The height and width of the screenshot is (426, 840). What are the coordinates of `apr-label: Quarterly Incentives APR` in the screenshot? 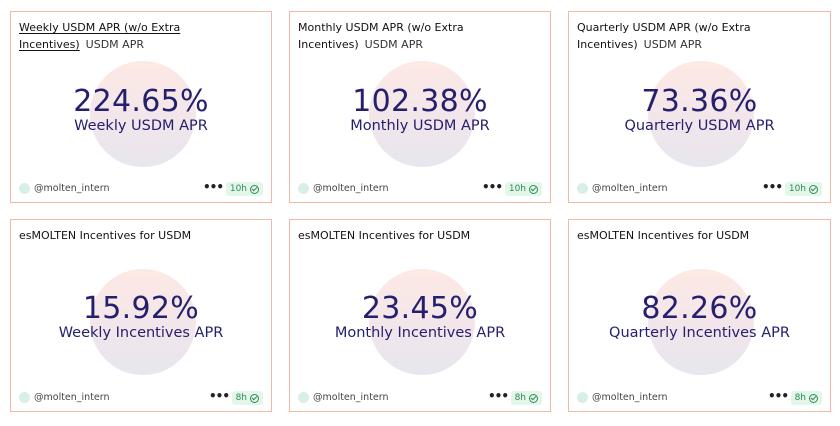 It's located at (699, 333).